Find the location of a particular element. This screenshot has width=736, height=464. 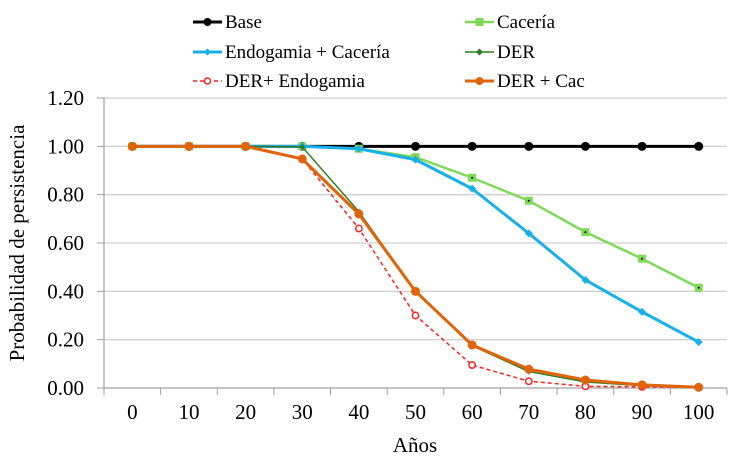

x-tick-label: 90 is located at coordinates (642, 412).